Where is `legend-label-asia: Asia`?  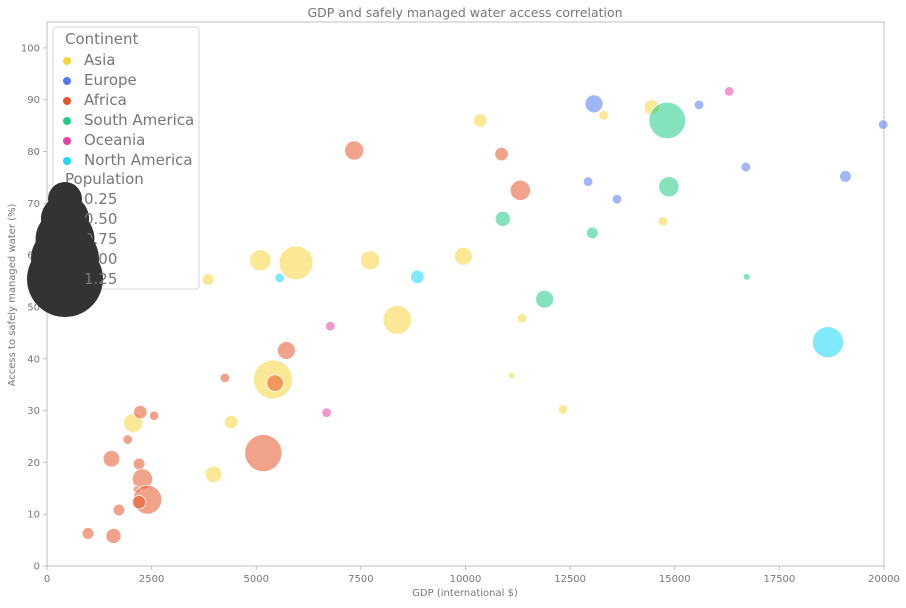 legend-label-asia: Asia is located at coordinates (99, 60).